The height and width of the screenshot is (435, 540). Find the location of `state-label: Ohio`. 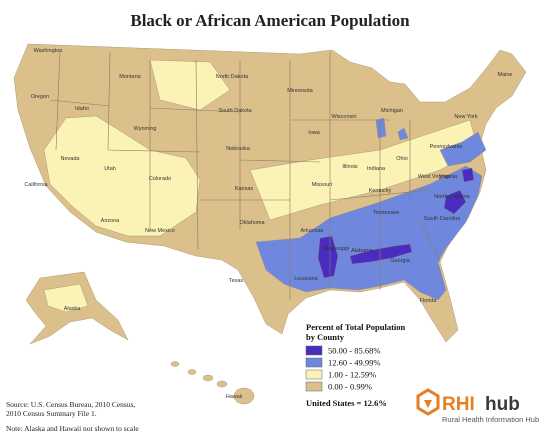

state-label: Ohio is located at coordinates (402, 159).